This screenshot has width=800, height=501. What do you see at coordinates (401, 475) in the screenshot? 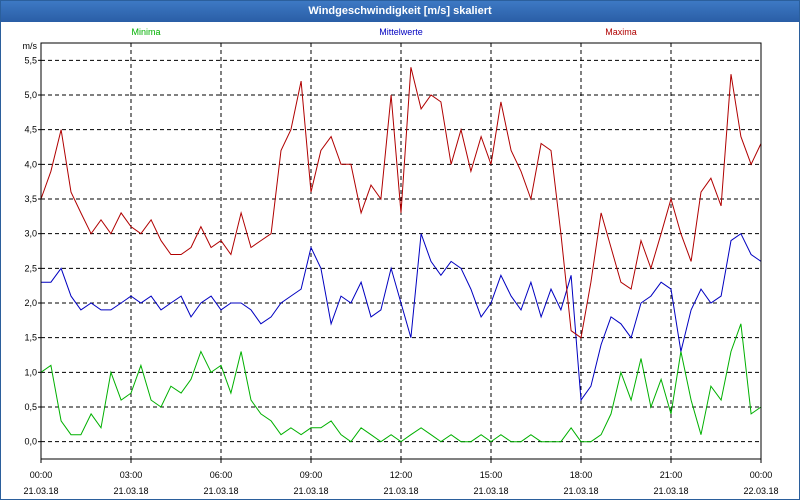
I see `x-tick-time-label: 12:00` at bounding box center [401, 475].